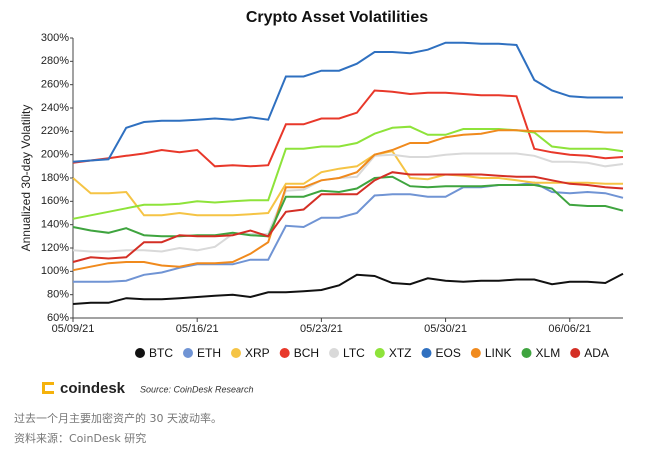 The image size is (651, 458). I want to click on legend-label: LINK, so click(498, 353).